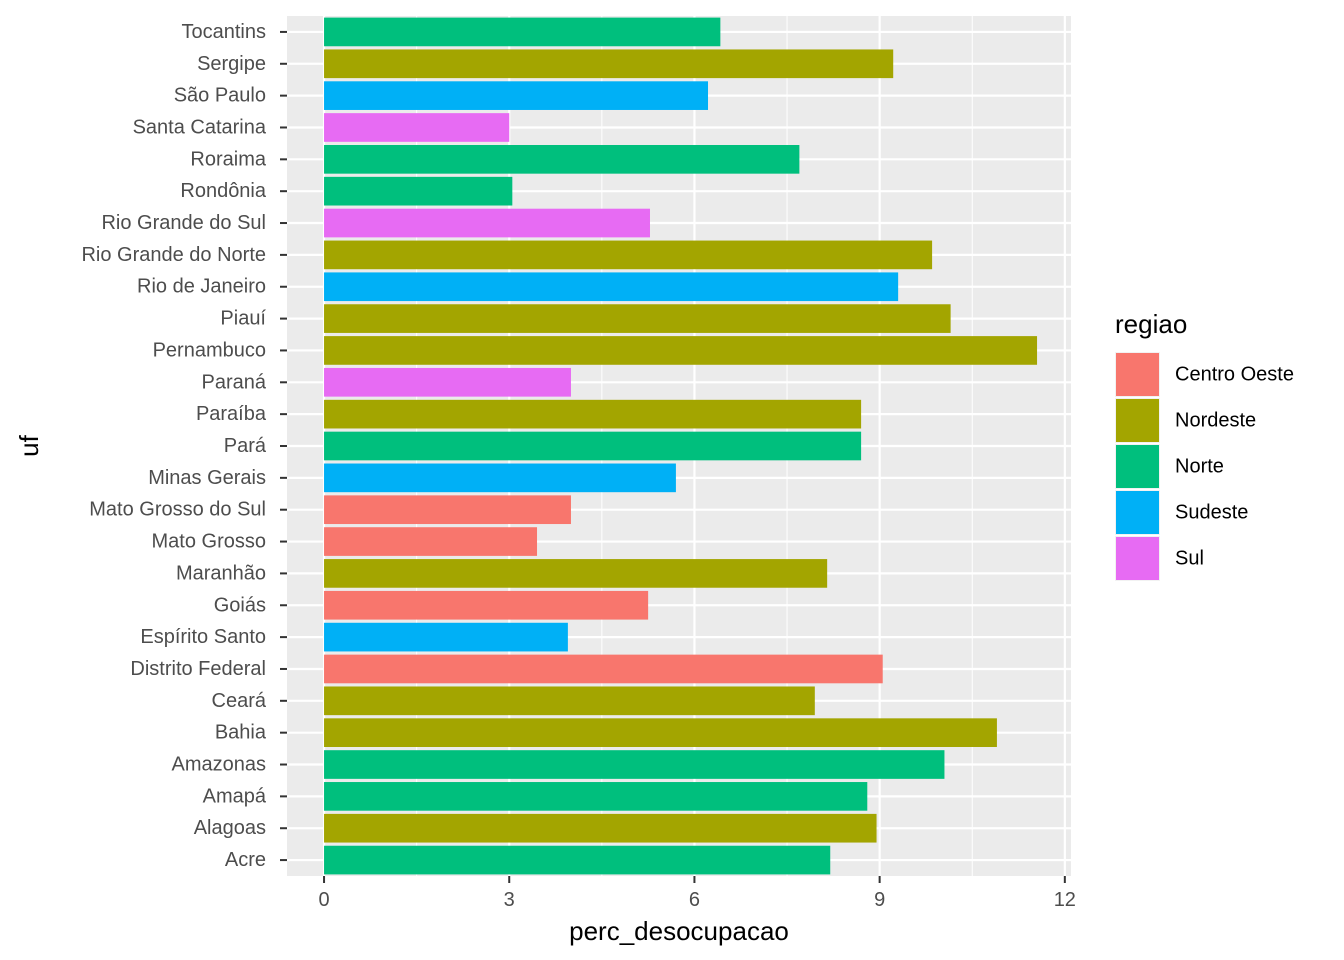  What do you see at coordinates (173, 255) in the screenshot?
I see `y-tick-label: Rio Grande do Norte` at bounding box center [173, 255].